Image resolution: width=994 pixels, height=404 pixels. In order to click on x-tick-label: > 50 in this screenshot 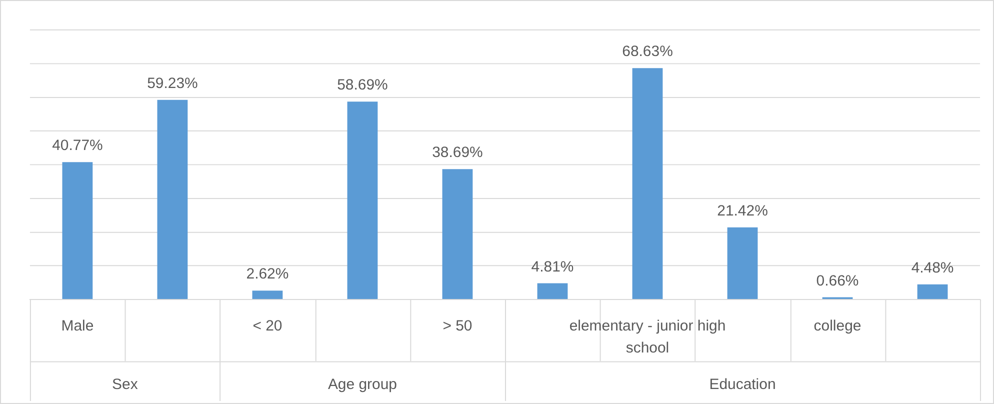, I will do `click(457, 325)`.